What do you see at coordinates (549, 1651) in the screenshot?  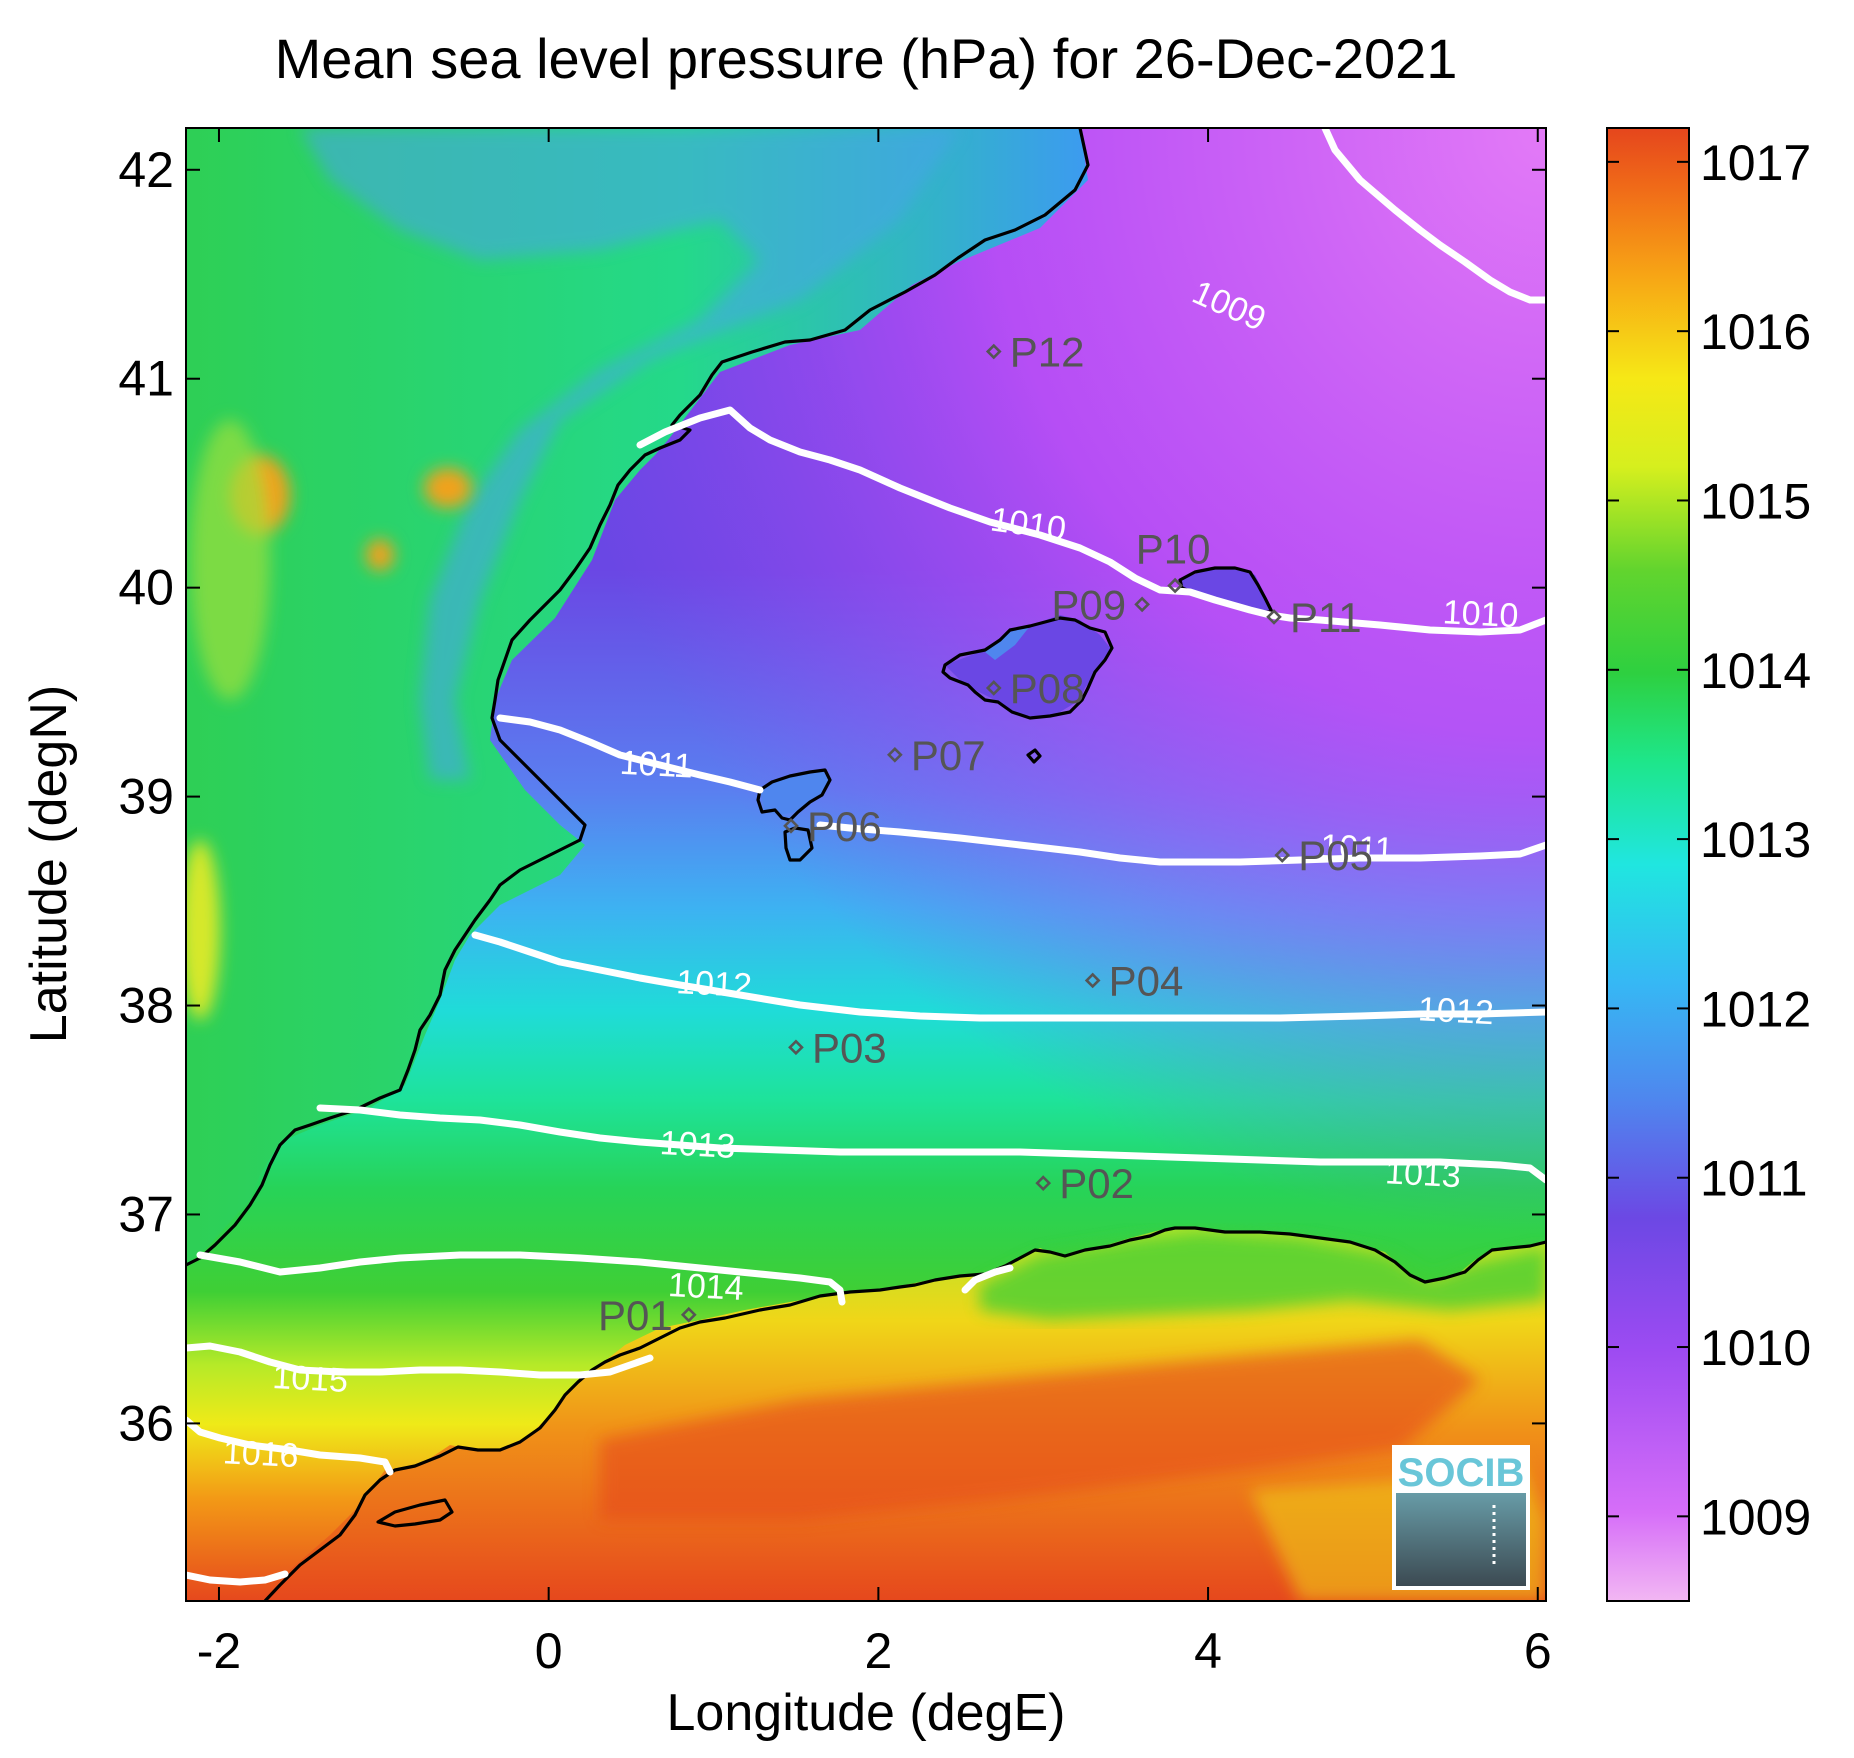 I see `x-tick-label: 0` at bounding box center [549, 1651].